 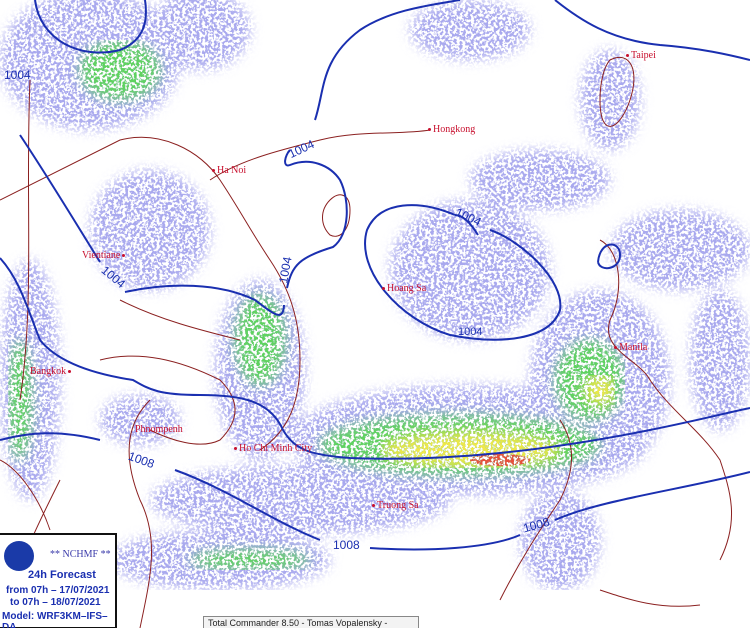 I want to click on forecast-model: Model: WRF3KM–IFS–DA, so click(x=55, y=619).